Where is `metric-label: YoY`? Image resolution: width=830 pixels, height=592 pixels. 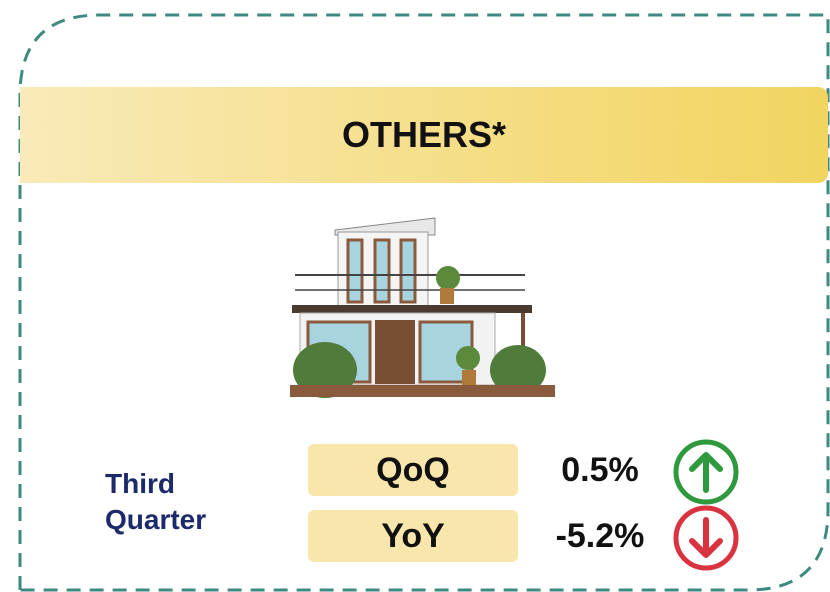
metric-label: YoY is located at coordinates (413, 535).